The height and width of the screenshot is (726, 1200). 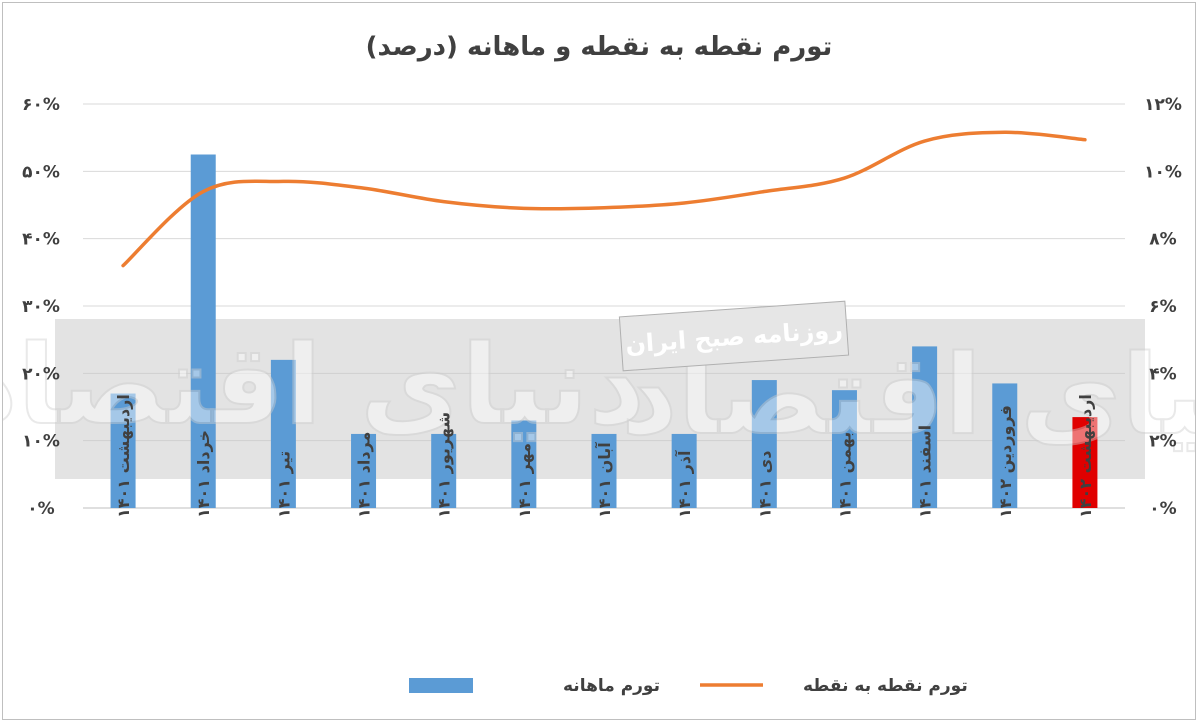 I want to click on category-label: فروردین ۱۴۰۲, so click(x=1005, y=461).